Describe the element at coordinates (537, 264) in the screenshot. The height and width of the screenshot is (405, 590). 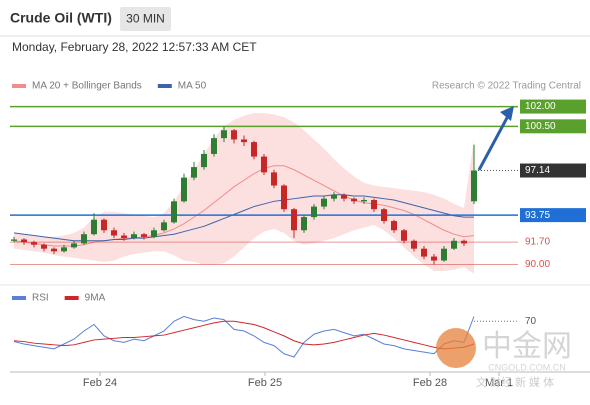
I see `level-label: 90.00` at that location.